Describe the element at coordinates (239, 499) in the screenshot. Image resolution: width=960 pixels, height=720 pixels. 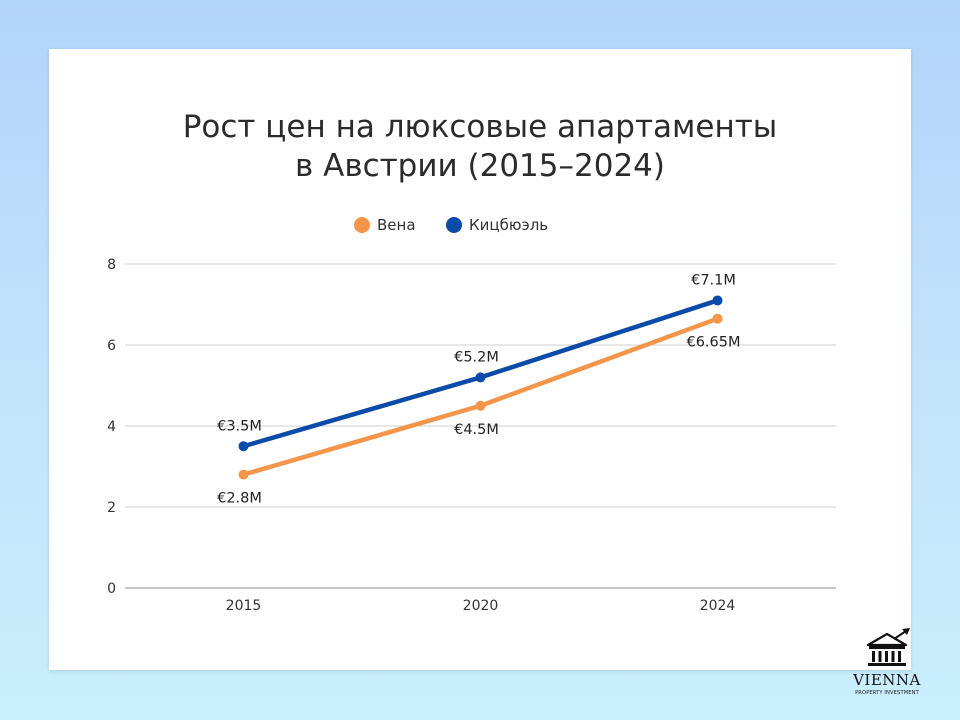
I see `data-label: €2.8M` at that location.